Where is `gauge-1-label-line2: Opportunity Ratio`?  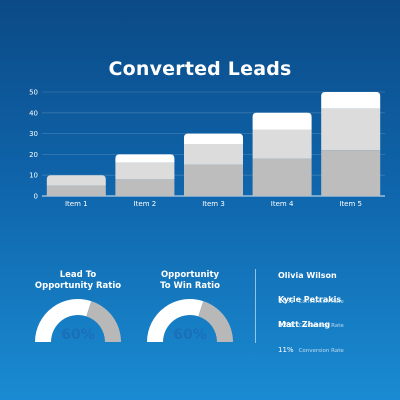 gauge-1-label-line2: Opportunity Ratio is located at coordinates (78, 286).